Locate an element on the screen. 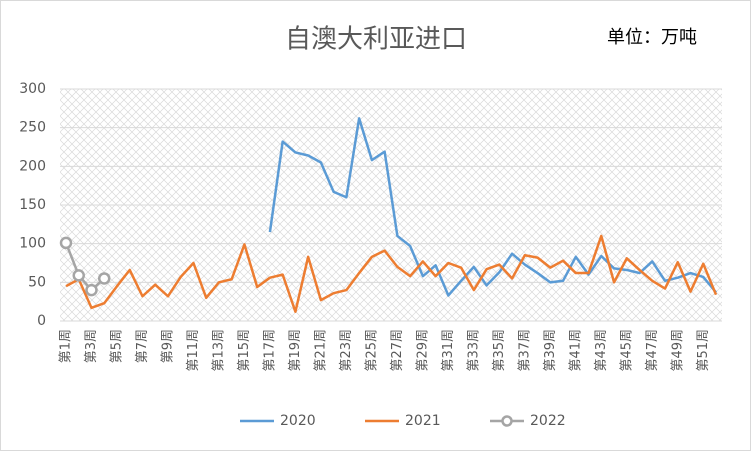 This screenshot has height=452, width=752. x-tick-label: 第21周 is located at coordinates (320, 350).